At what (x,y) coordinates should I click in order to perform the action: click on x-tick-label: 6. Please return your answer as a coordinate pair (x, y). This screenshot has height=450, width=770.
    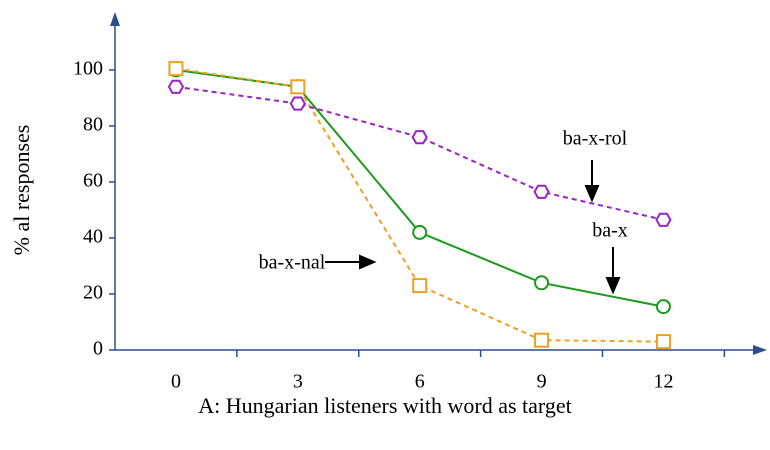
    Looking at the image, I should click on (420, 382).